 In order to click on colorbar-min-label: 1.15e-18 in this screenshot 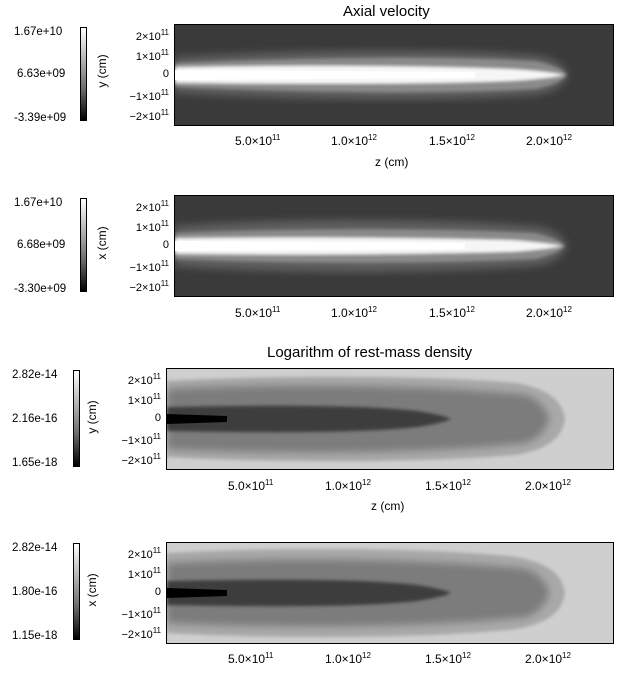, I will do `click(34, 636)`.